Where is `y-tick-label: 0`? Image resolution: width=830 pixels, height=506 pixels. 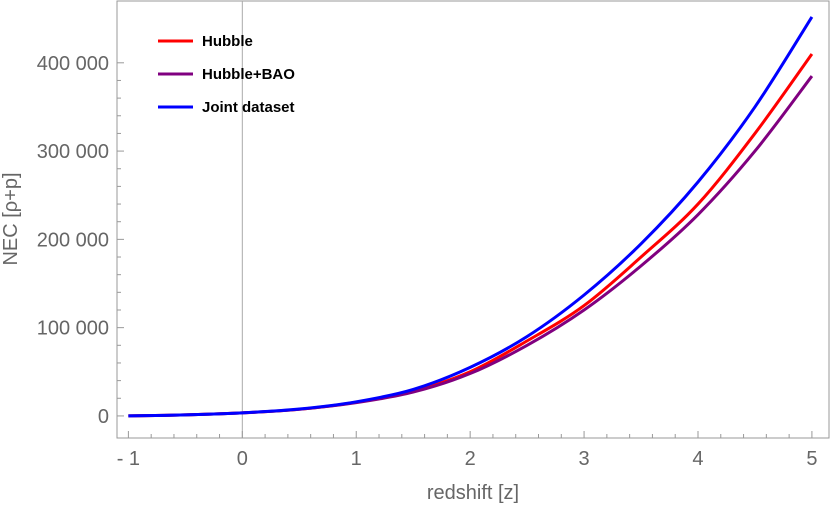
y-tick-label: 0 is located at coordinates (103, 417).